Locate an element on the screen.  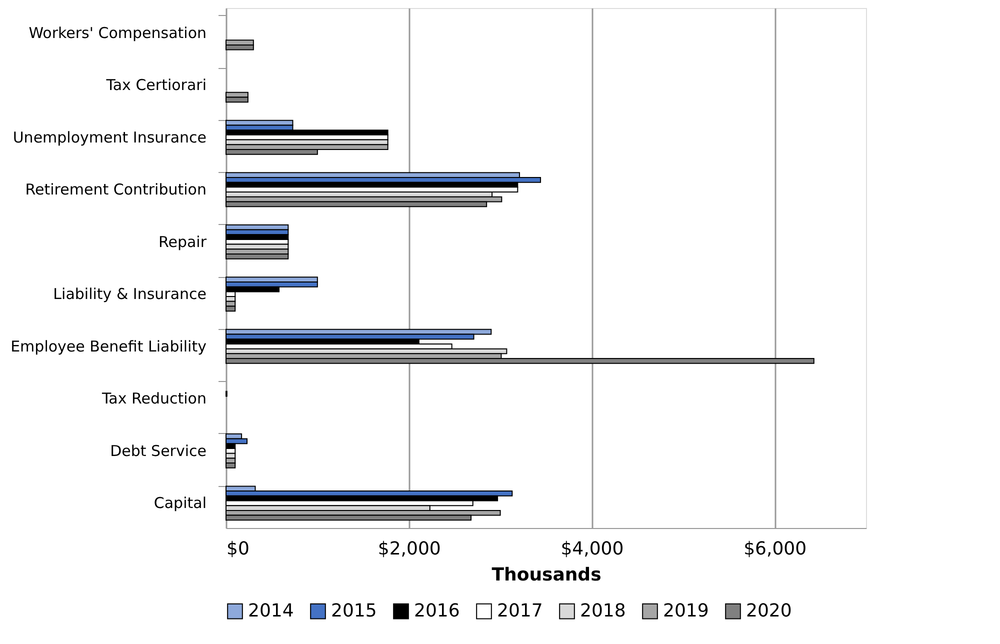
legend-label: 2014 is located at coordinates (271, 611).